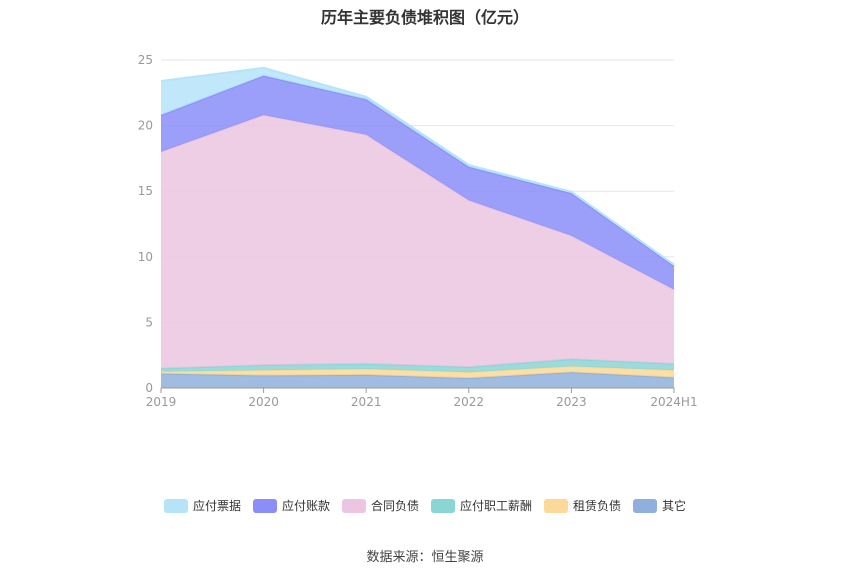  Describe the element at coordinates (145, 257) in the screenshot. I see `y-tick-label: 10` at that location.